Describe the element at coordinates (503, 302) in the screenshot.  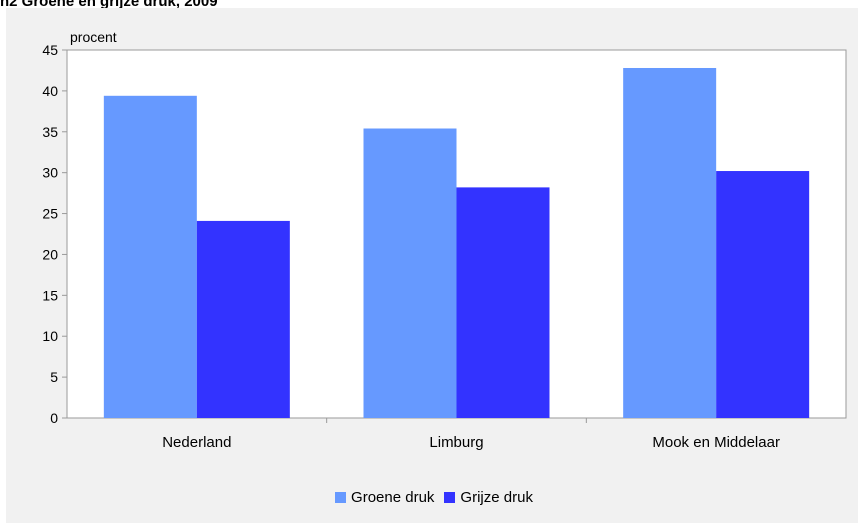
I see `bar-grijze-druk-limburg` at that location.